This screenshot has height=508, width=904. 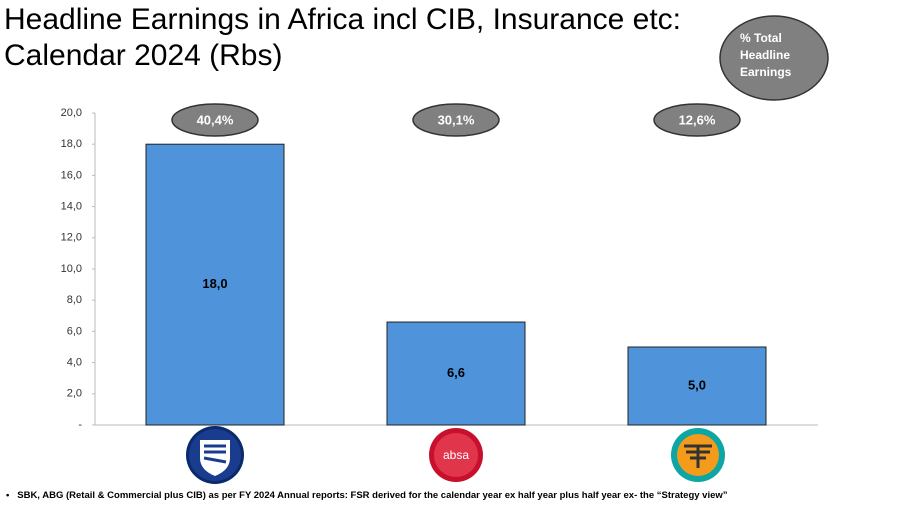 I want to click on value-label: 18,0, so click(x=214, y=283).